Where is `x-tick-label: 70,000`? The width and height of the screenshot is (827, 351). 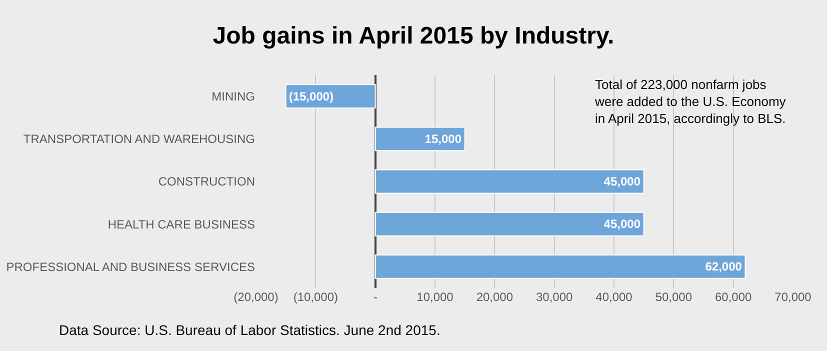
x-tick-label: 70,000 is located at coordinates (793, 297).